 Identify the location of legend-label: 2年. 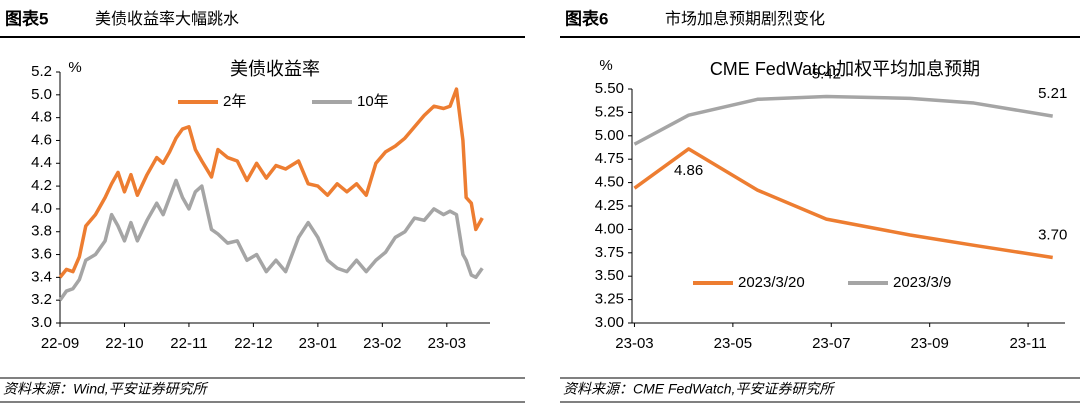
(234, 101).